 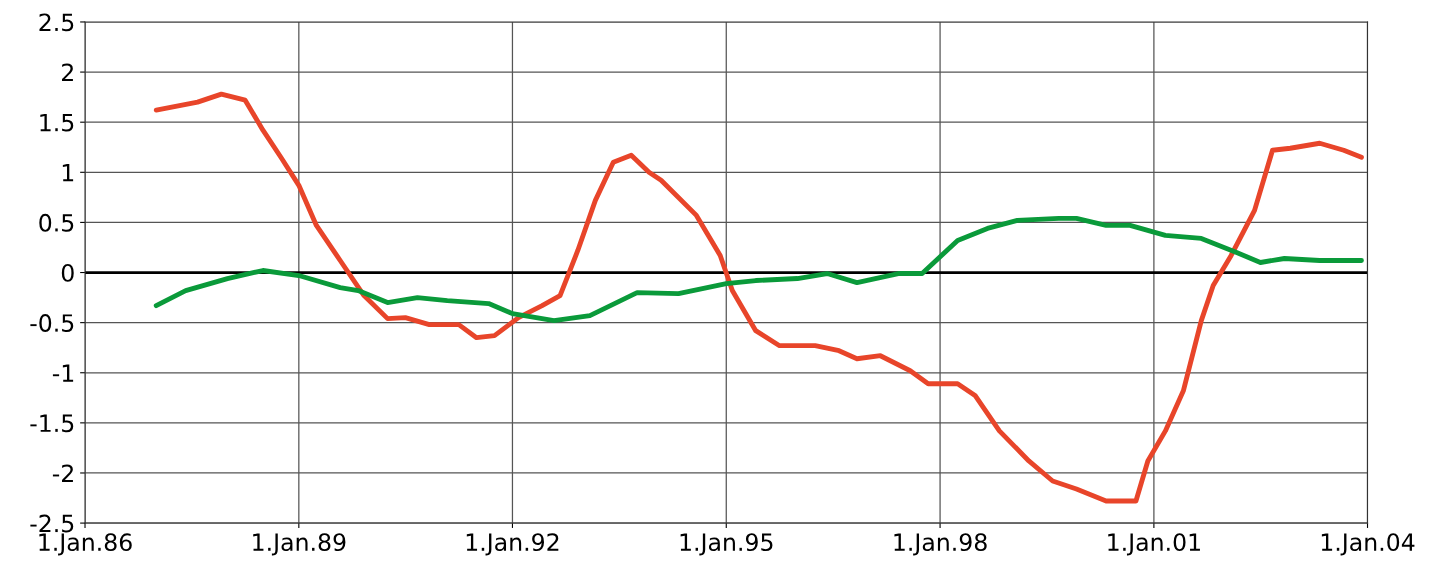 What do you see at coordinates (940, 544) in the screenshot?
I see `x-tick-label: 1.Jan.98` at bounding box center [940, 544].